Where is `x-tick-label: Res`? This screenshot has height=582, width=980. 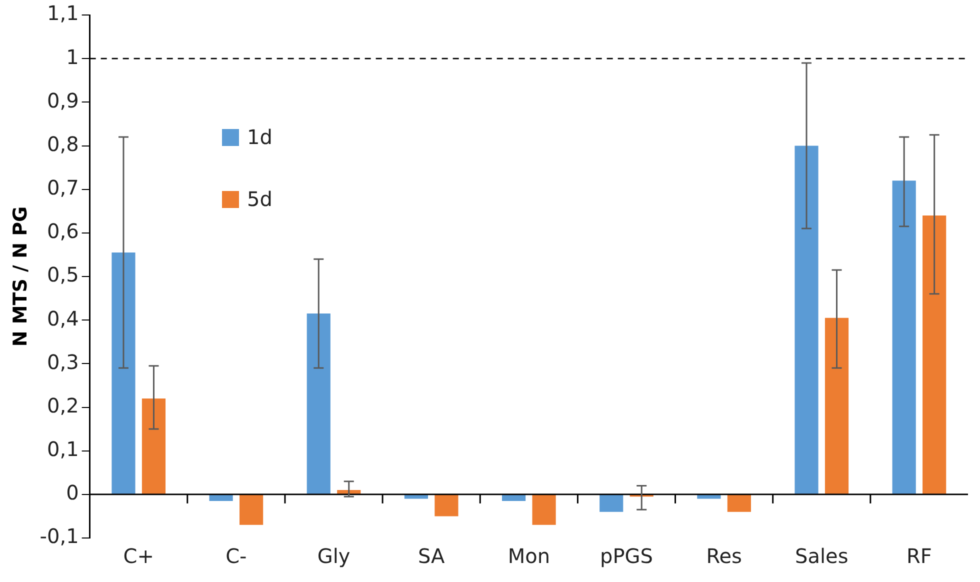 x-tick-label: Res is located at coordinates (724, 556).